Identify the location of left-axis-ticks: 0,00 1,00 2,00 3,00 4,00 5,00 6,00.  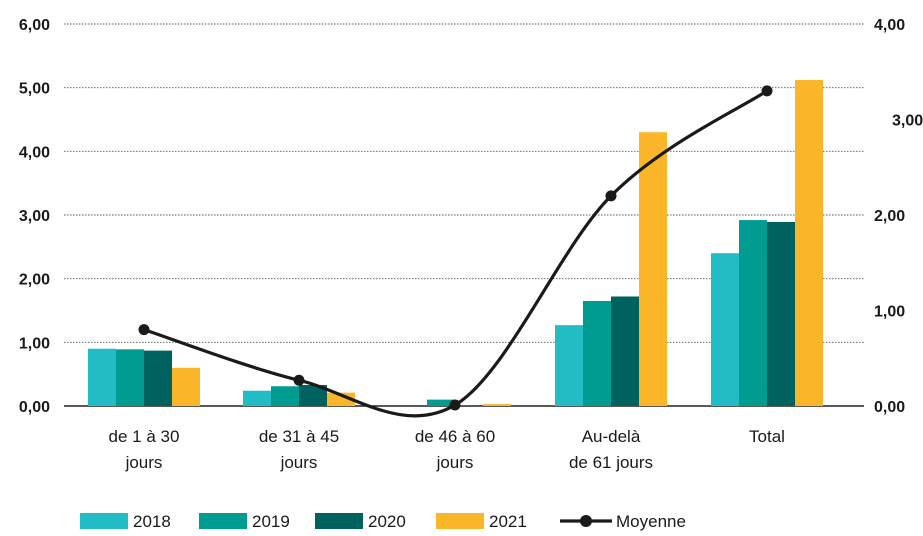
(34, 216).